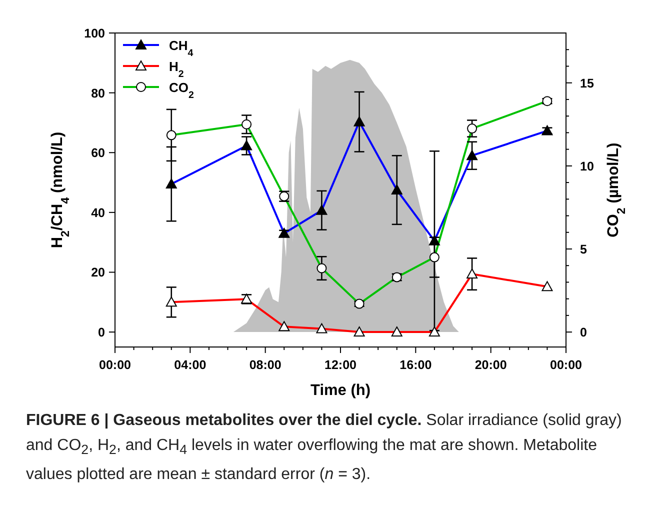  What do you see at coordinates (340, 390) in the screenshot?
I see `x-axis-title: Time (h)` at bounding box center [340, 390].